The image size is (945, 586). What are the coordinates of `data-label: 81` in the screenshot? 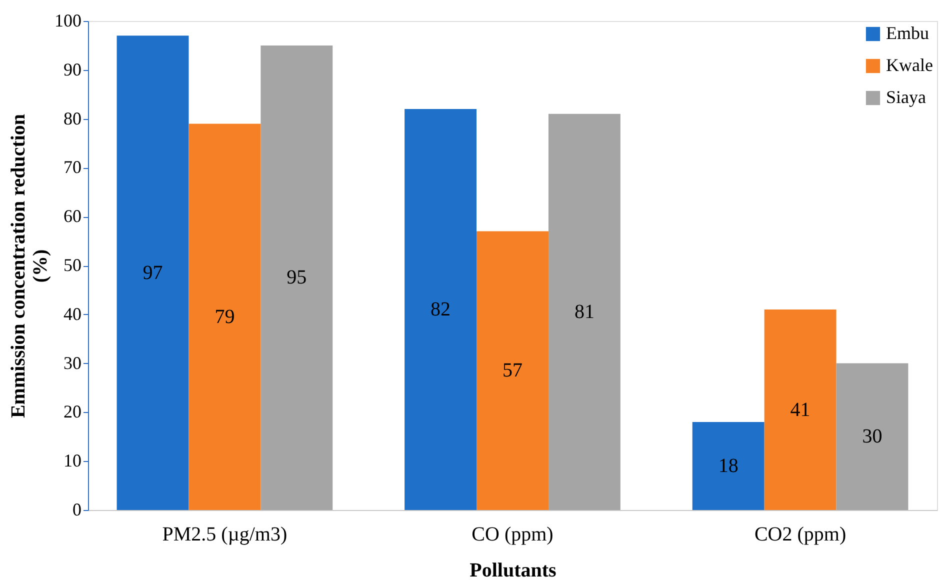 It's located at (584, 311).